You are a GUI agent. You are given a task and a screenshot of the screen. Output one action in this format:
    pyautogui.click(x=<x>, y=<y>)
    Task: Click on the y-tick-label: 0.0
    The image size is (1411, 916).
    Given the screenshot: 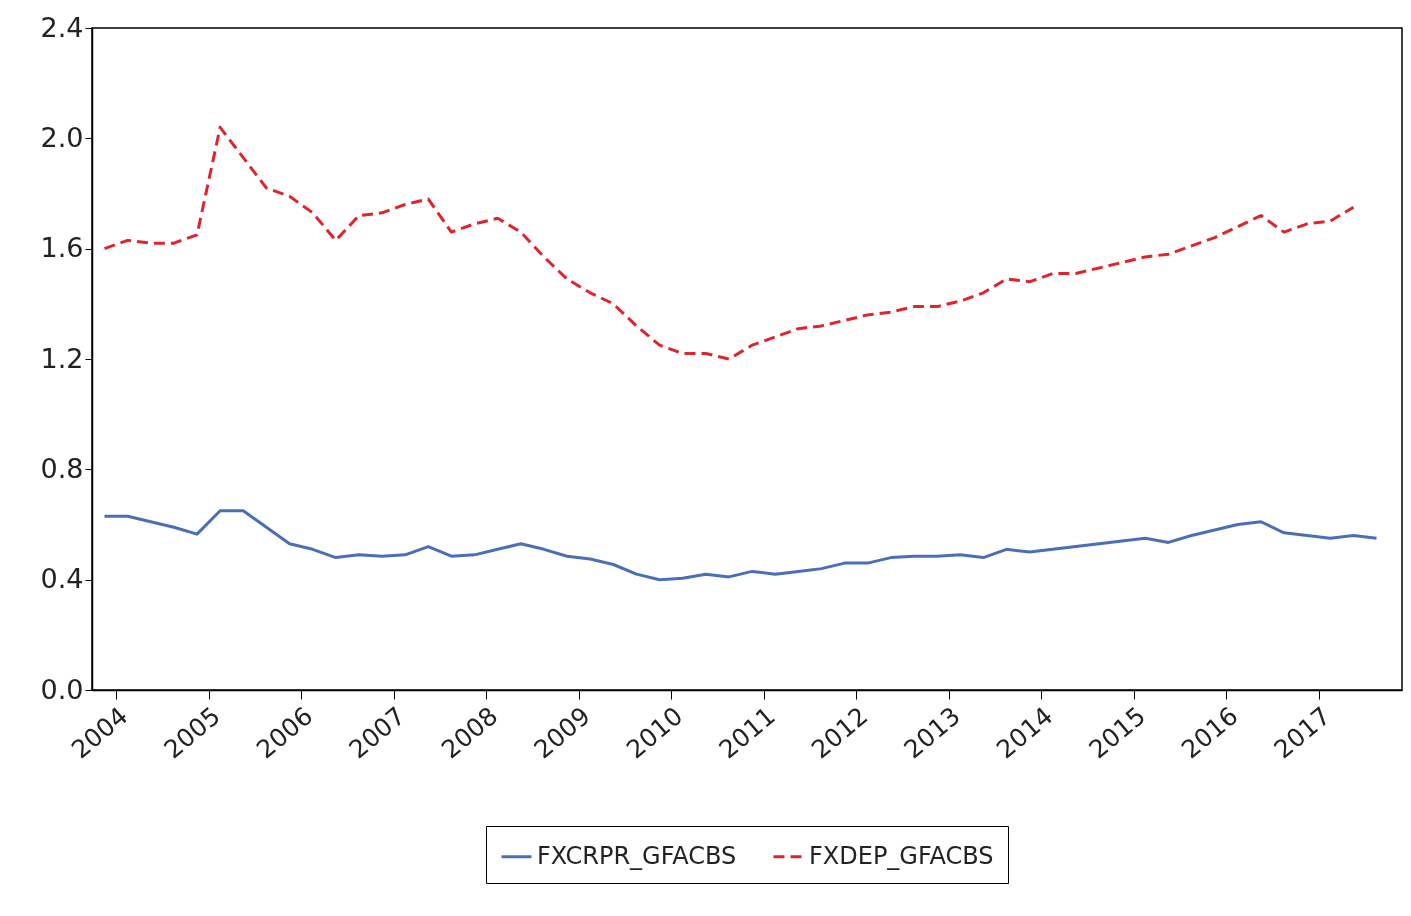 What is the action you would take?
    pyautogui.click(x=62, y=689)
    